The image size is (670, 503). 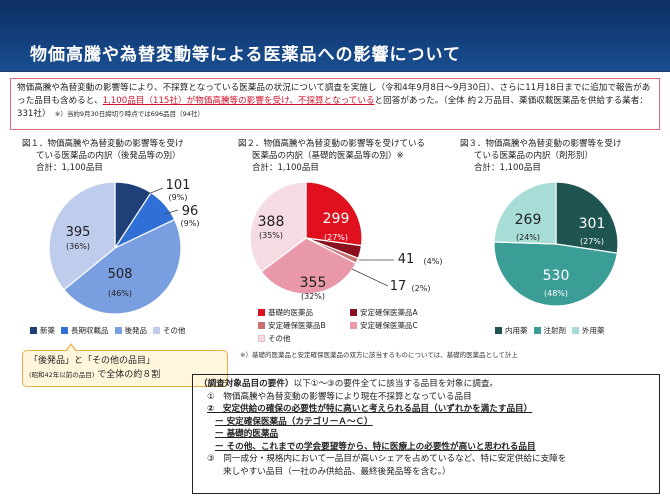 I want to click on pie2-value-label-3: 355, so click(x=313, y=283).